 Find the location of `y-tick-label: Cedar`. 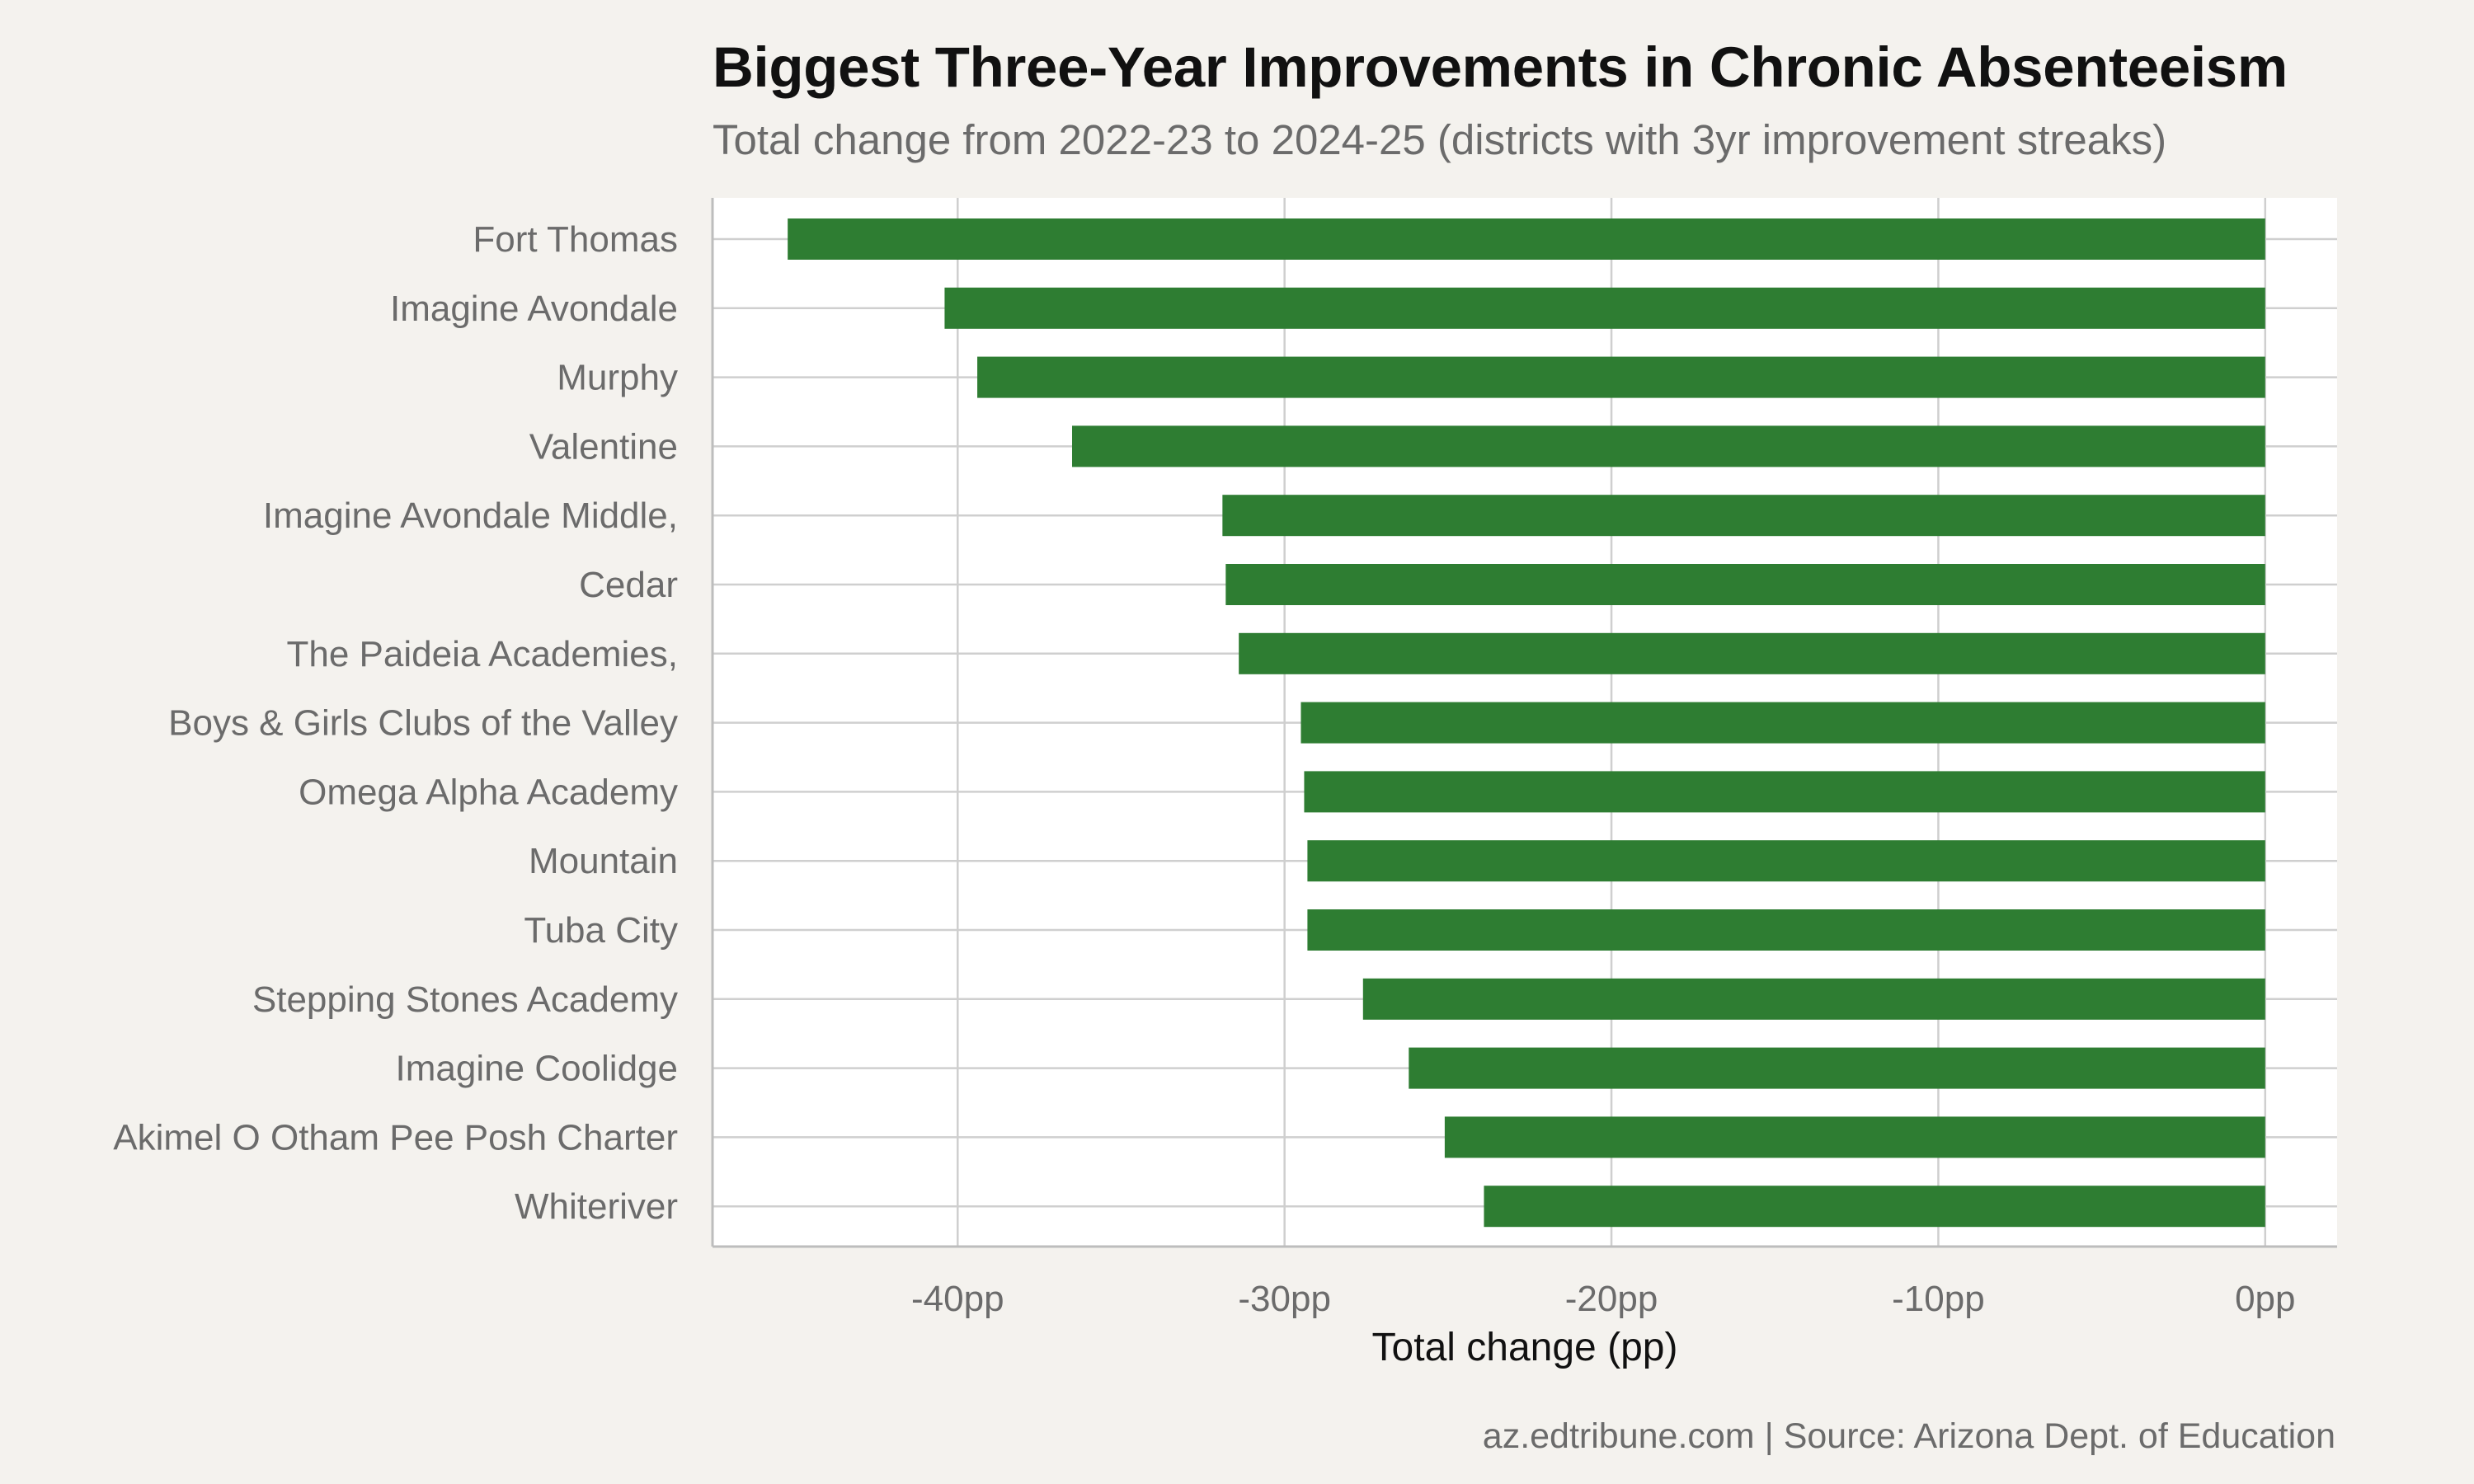

y-tick-label: Cedar is located at coordinates (628, 585).